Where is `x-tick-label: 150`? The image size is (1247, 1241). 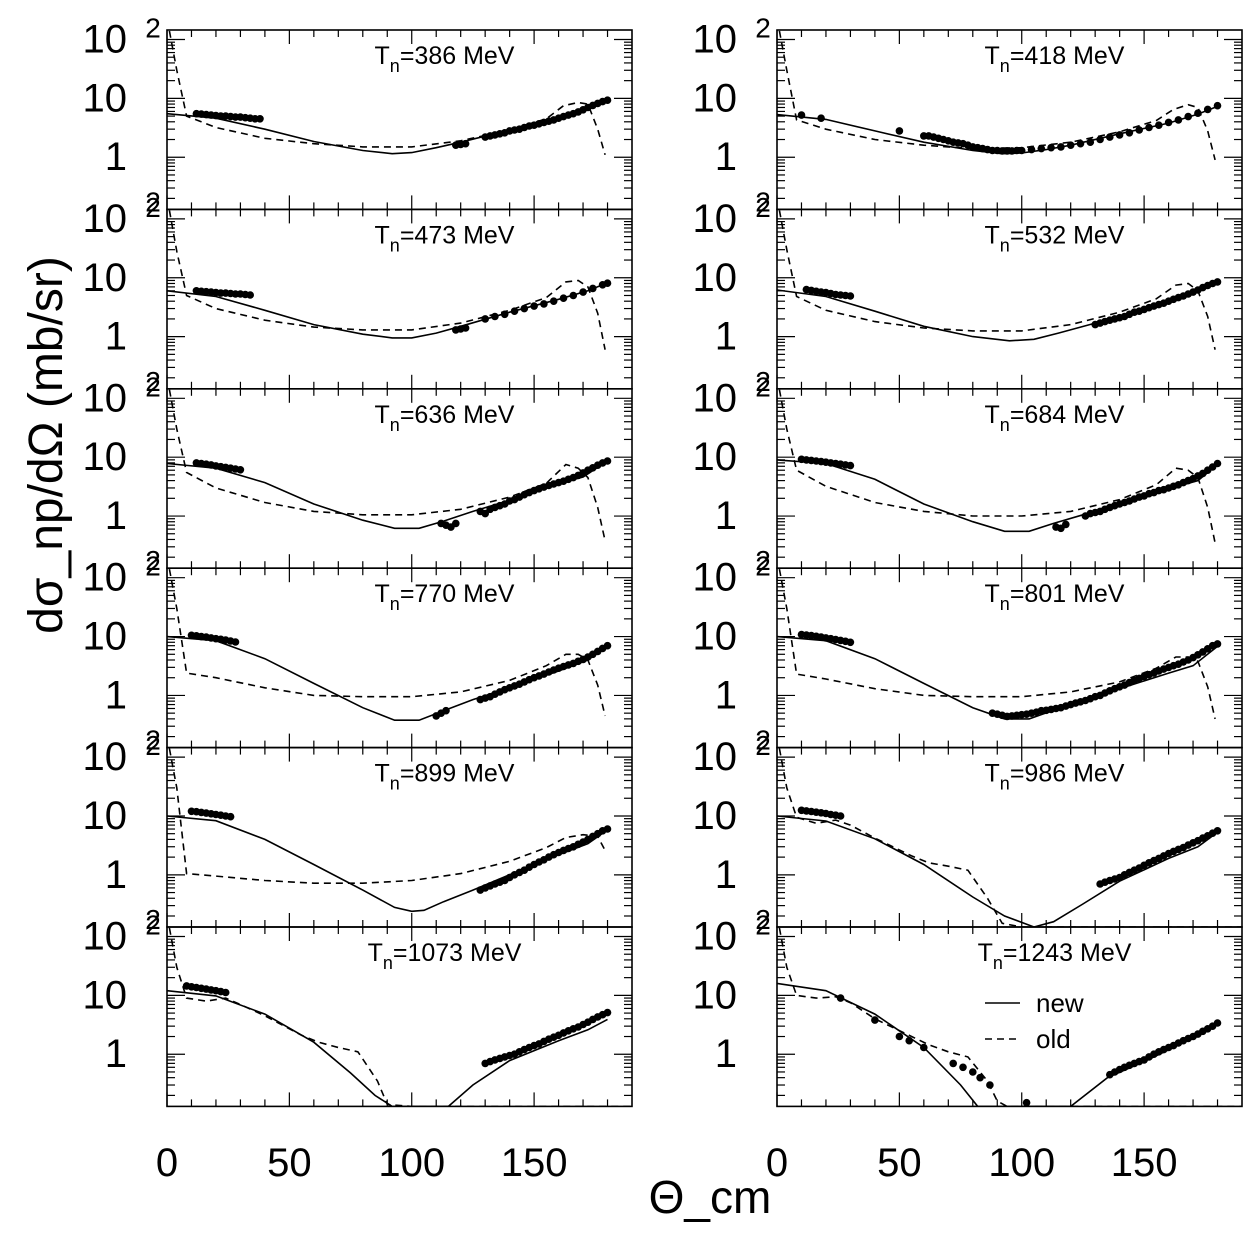
x-tick-label: 150 is located at coordinates (534, 1163).